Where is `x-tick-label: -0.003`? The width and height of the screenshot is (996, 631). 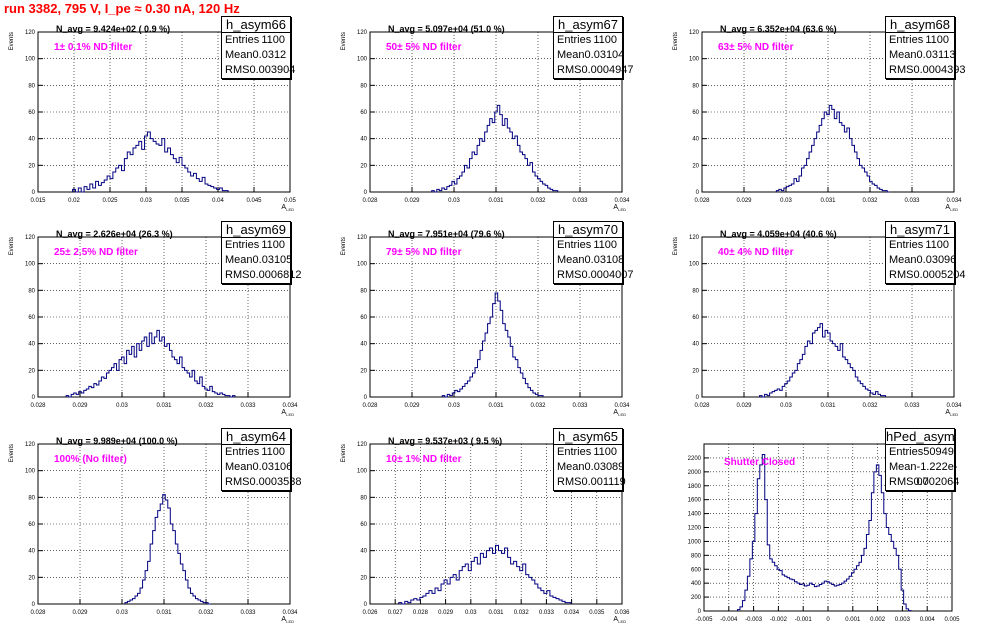
x-tick-label: -0.003 is located at coordinates (754, 620).